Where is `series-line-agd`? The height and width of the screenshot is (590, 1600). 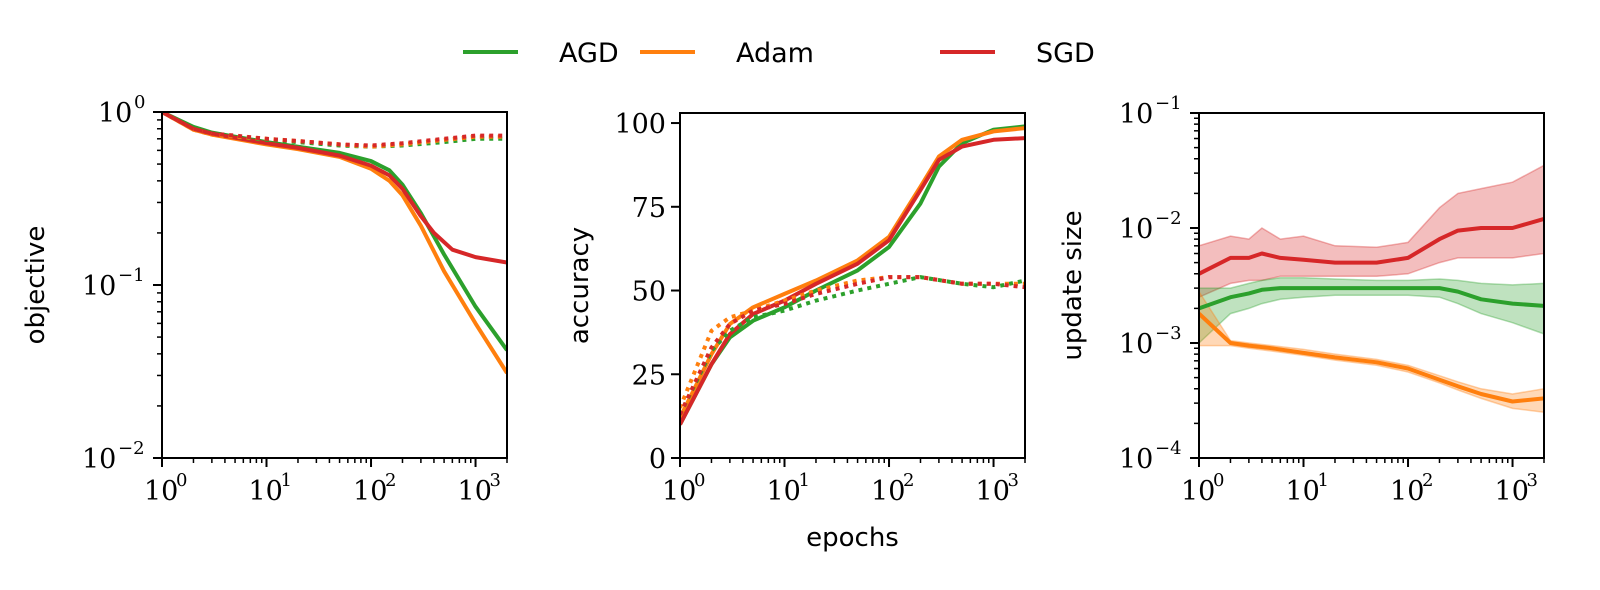 series-line-agd is located at coordinates (1371, 298).